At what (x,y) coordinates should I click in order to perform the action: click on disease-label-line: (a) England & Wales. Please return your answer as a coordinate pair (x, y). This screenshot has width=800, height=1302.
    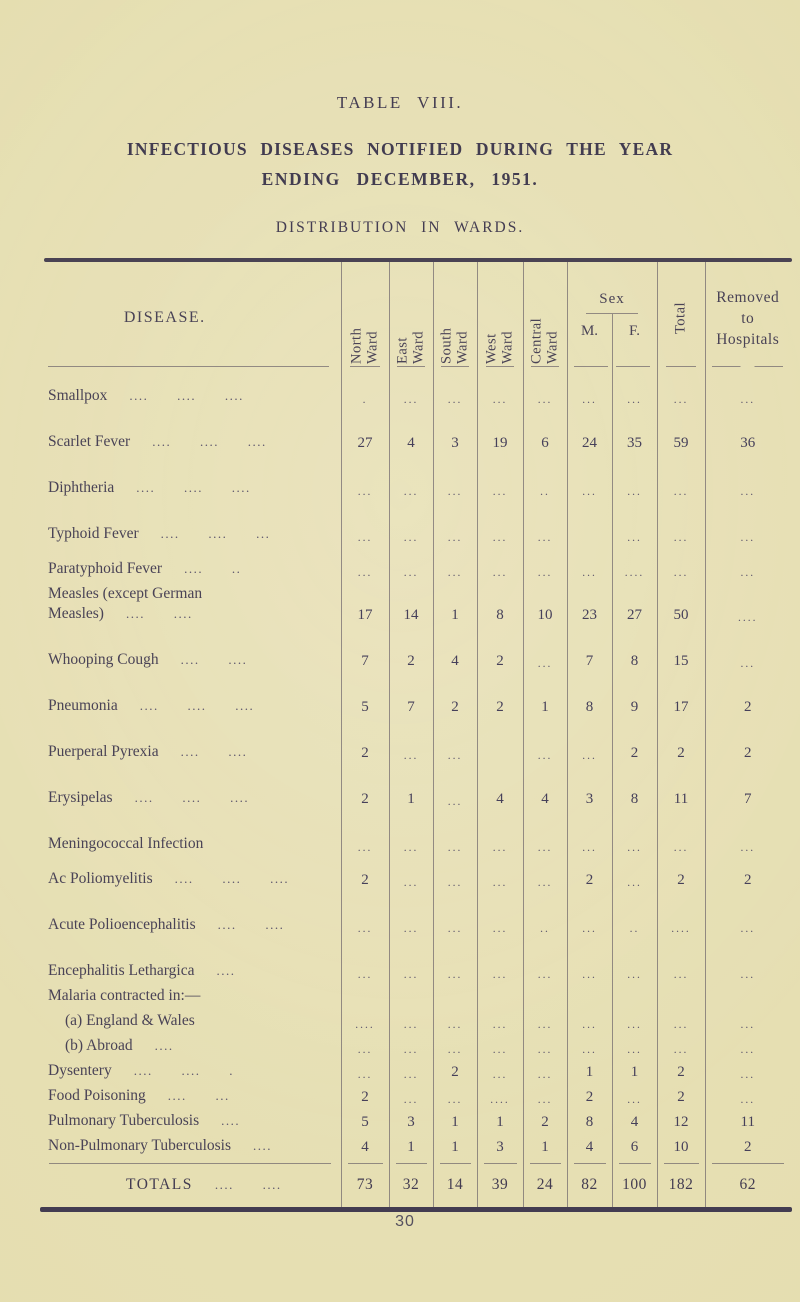
    Looking at the image, I should click on (194, 1021).